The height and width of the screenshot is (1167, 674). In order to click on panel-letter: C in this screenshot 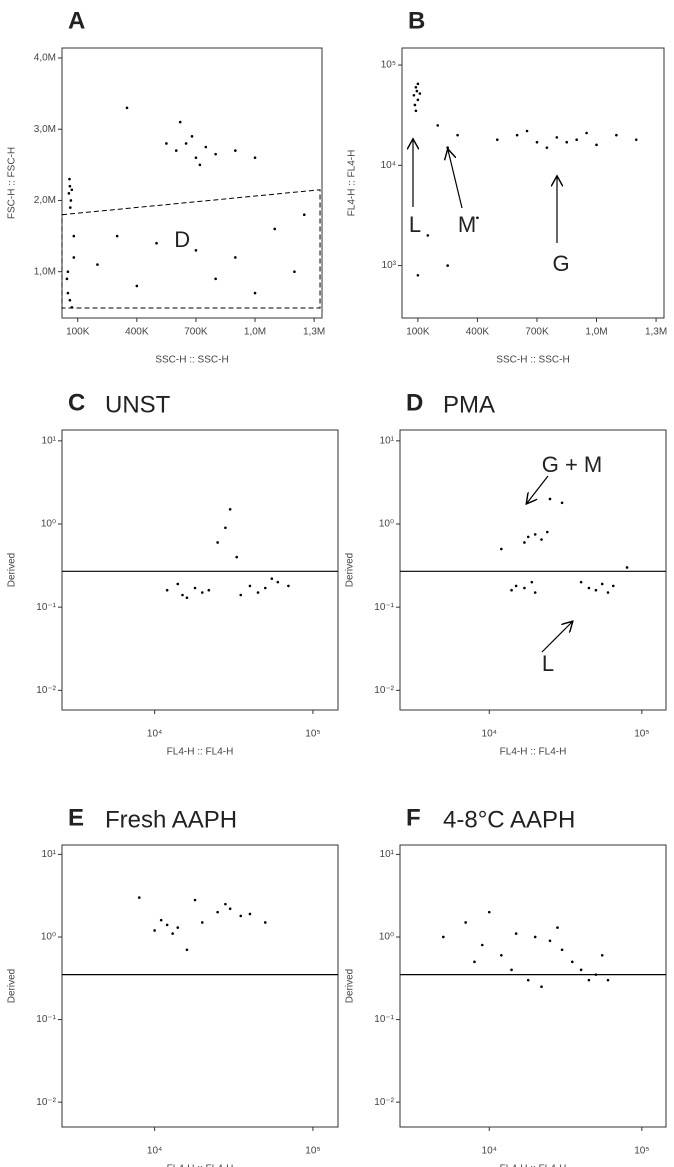, I will do `click(76, 402)`.